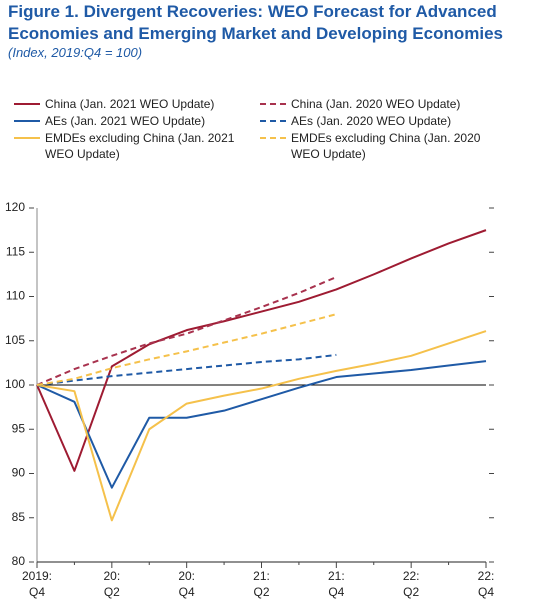 The image size is (536, 614). What do you see at coordinates (130, 104) in the screenshot?
I see `legend-label: China (Jan. 2021 WEO Update)` at bounding box center [130, 104].